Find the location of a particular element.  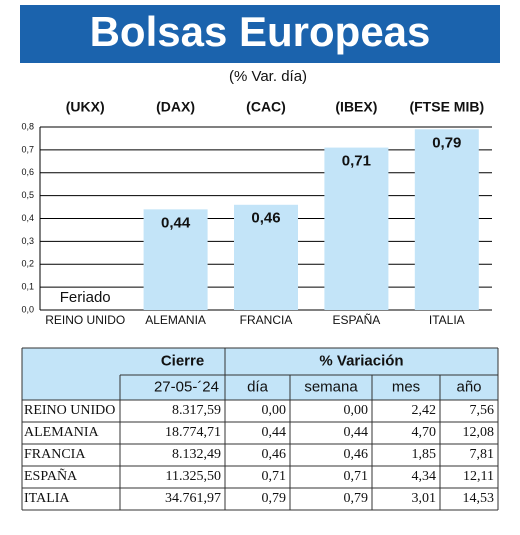

table-cell: 12,08 is located at coordinates (479, 432).